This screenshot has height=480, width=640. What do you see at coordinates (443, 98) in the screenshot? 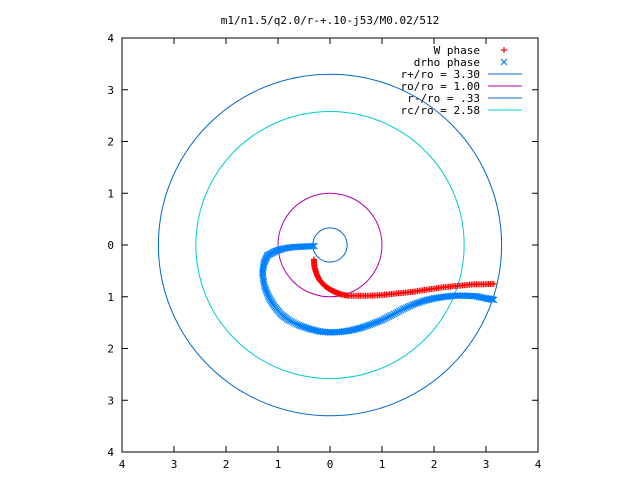
I see `legend-label: r-/ro = .33` at bounding box center [443, 98].